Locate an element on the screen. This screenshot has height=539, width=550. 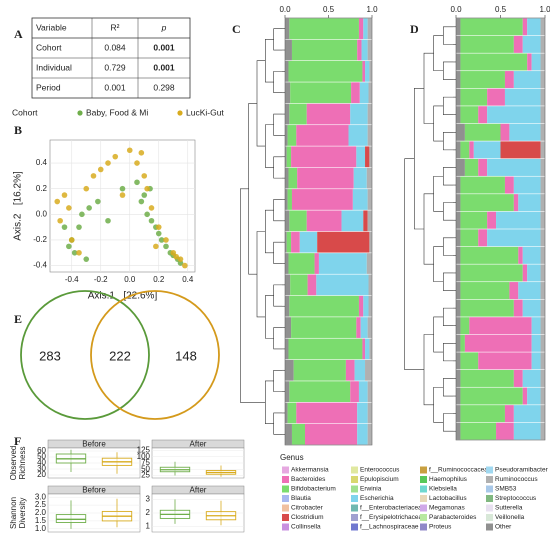
y-tick-label: 60 is located at coordinates (41, 450).